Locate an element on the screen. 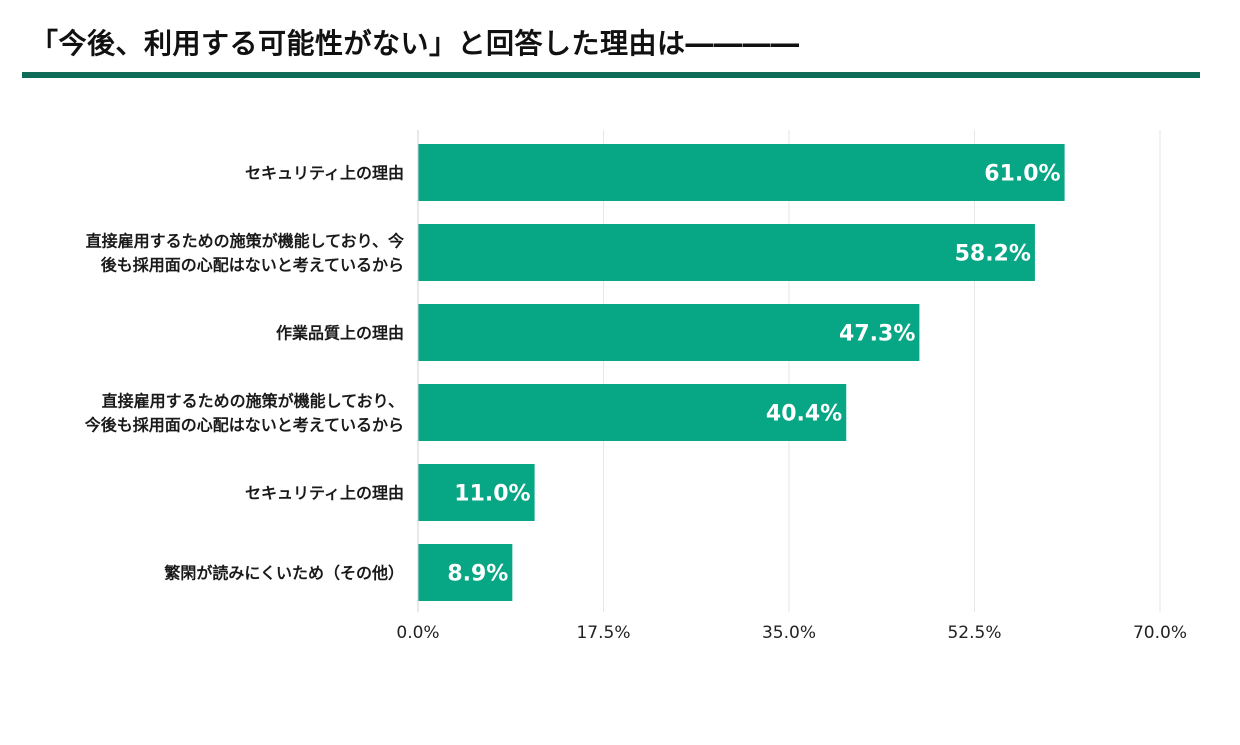 The image size is (1240, 745). bar-value-label: 11.0% is located at coordinates (492, 494).